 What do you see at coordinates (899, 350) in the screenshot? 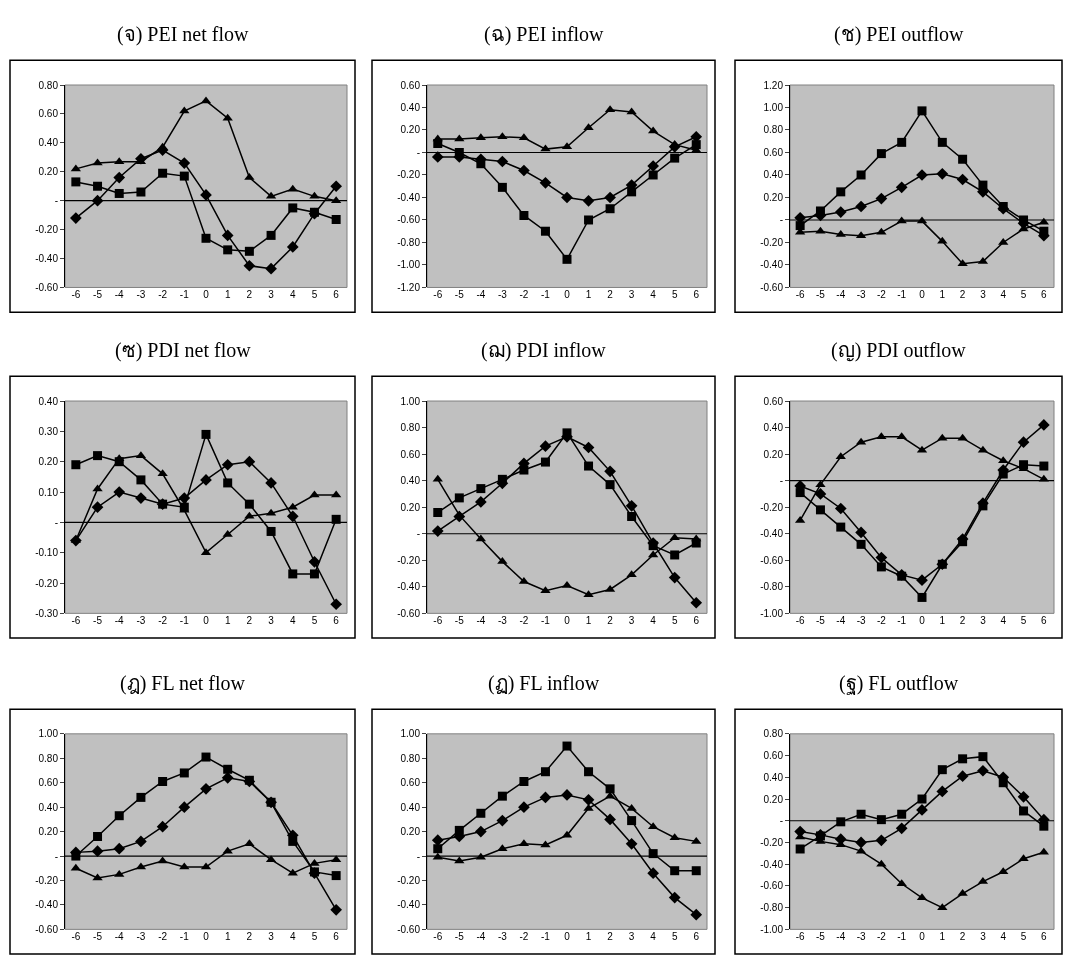
I see `chart-title: (ญ) PDI outflow` at bounding box center [899, 350].